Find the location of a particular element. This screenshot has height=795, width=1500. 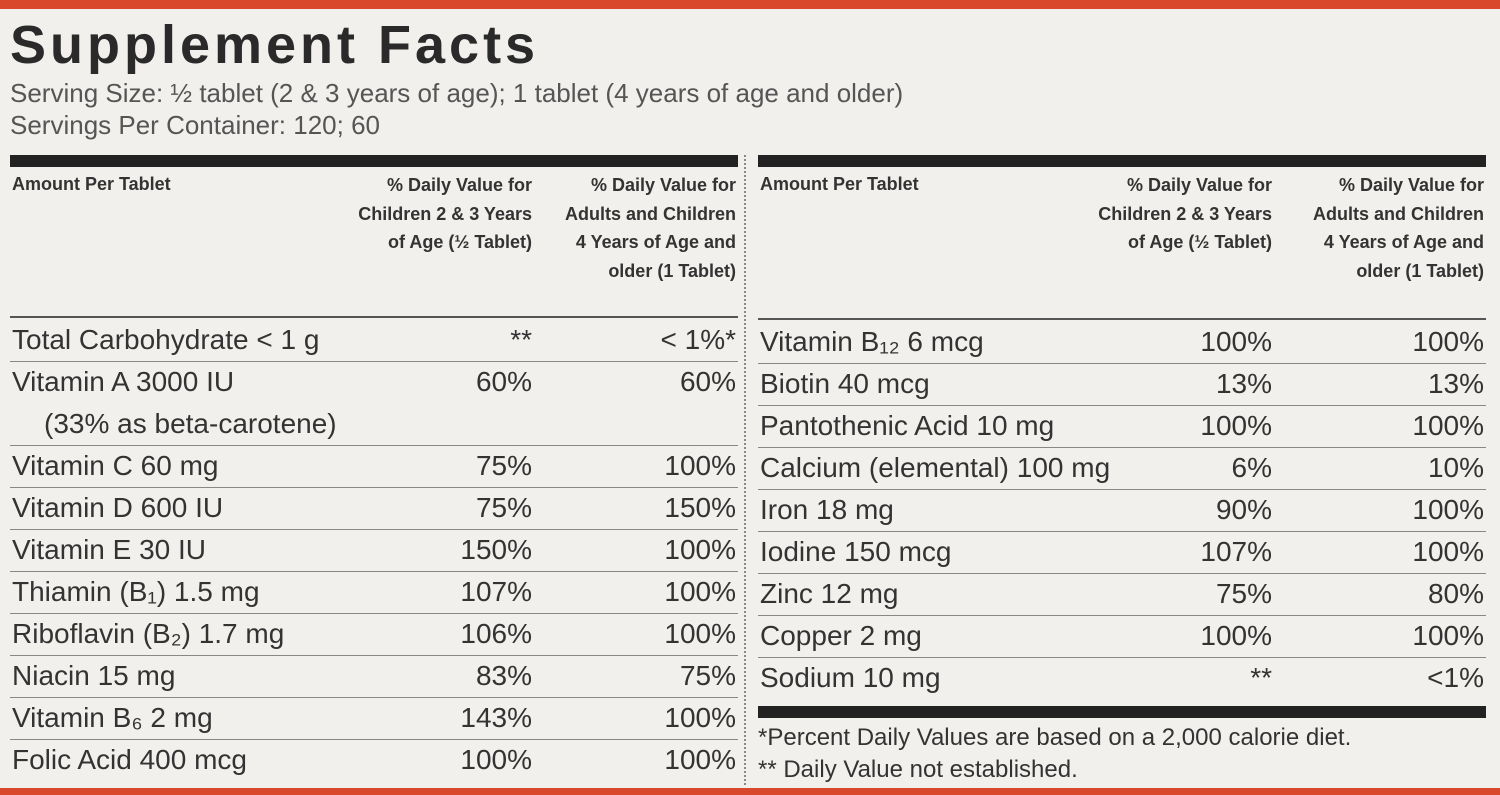

child-dv: 143% is located at coordinates (496, 717).